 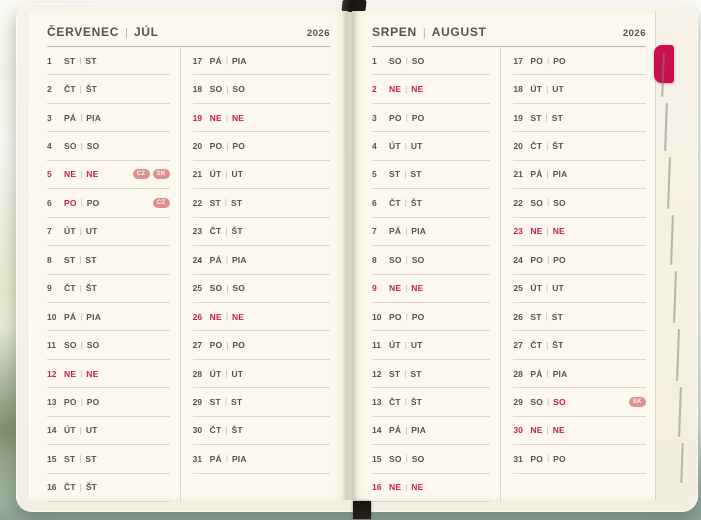 What do you see at coordinates (197, 345) in the screenshot?
I see `day-number: 27` at bounding box center [197, 345].